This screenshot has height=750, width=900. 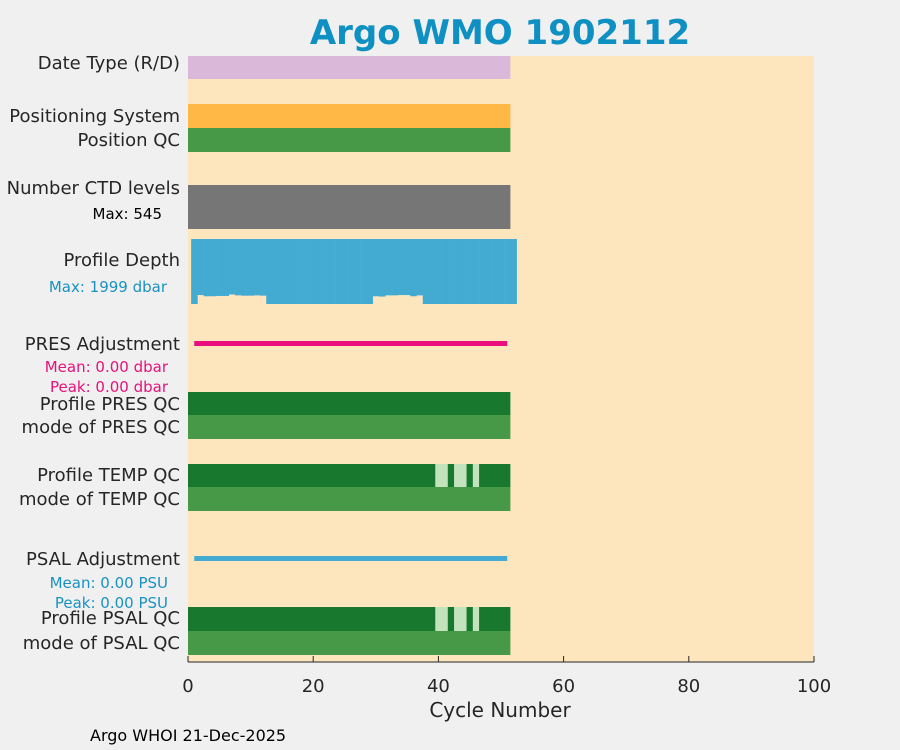 I want to click on row-label-pres-adj: PRES Adjustment, so click(x=102, y=344).